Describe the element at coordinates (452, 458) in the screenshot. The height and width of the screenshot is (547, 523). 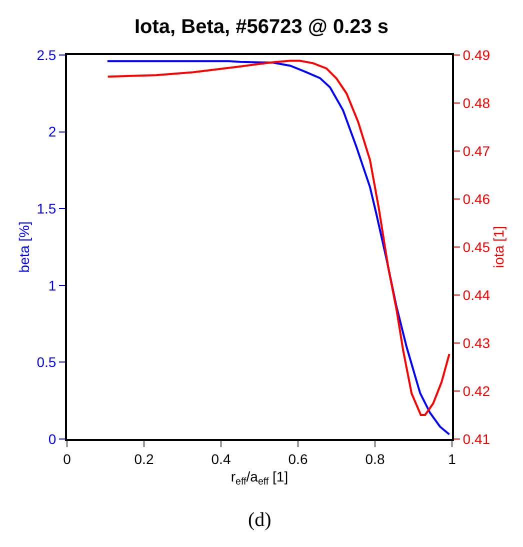
I see `x-tick-label: 1` at that location.